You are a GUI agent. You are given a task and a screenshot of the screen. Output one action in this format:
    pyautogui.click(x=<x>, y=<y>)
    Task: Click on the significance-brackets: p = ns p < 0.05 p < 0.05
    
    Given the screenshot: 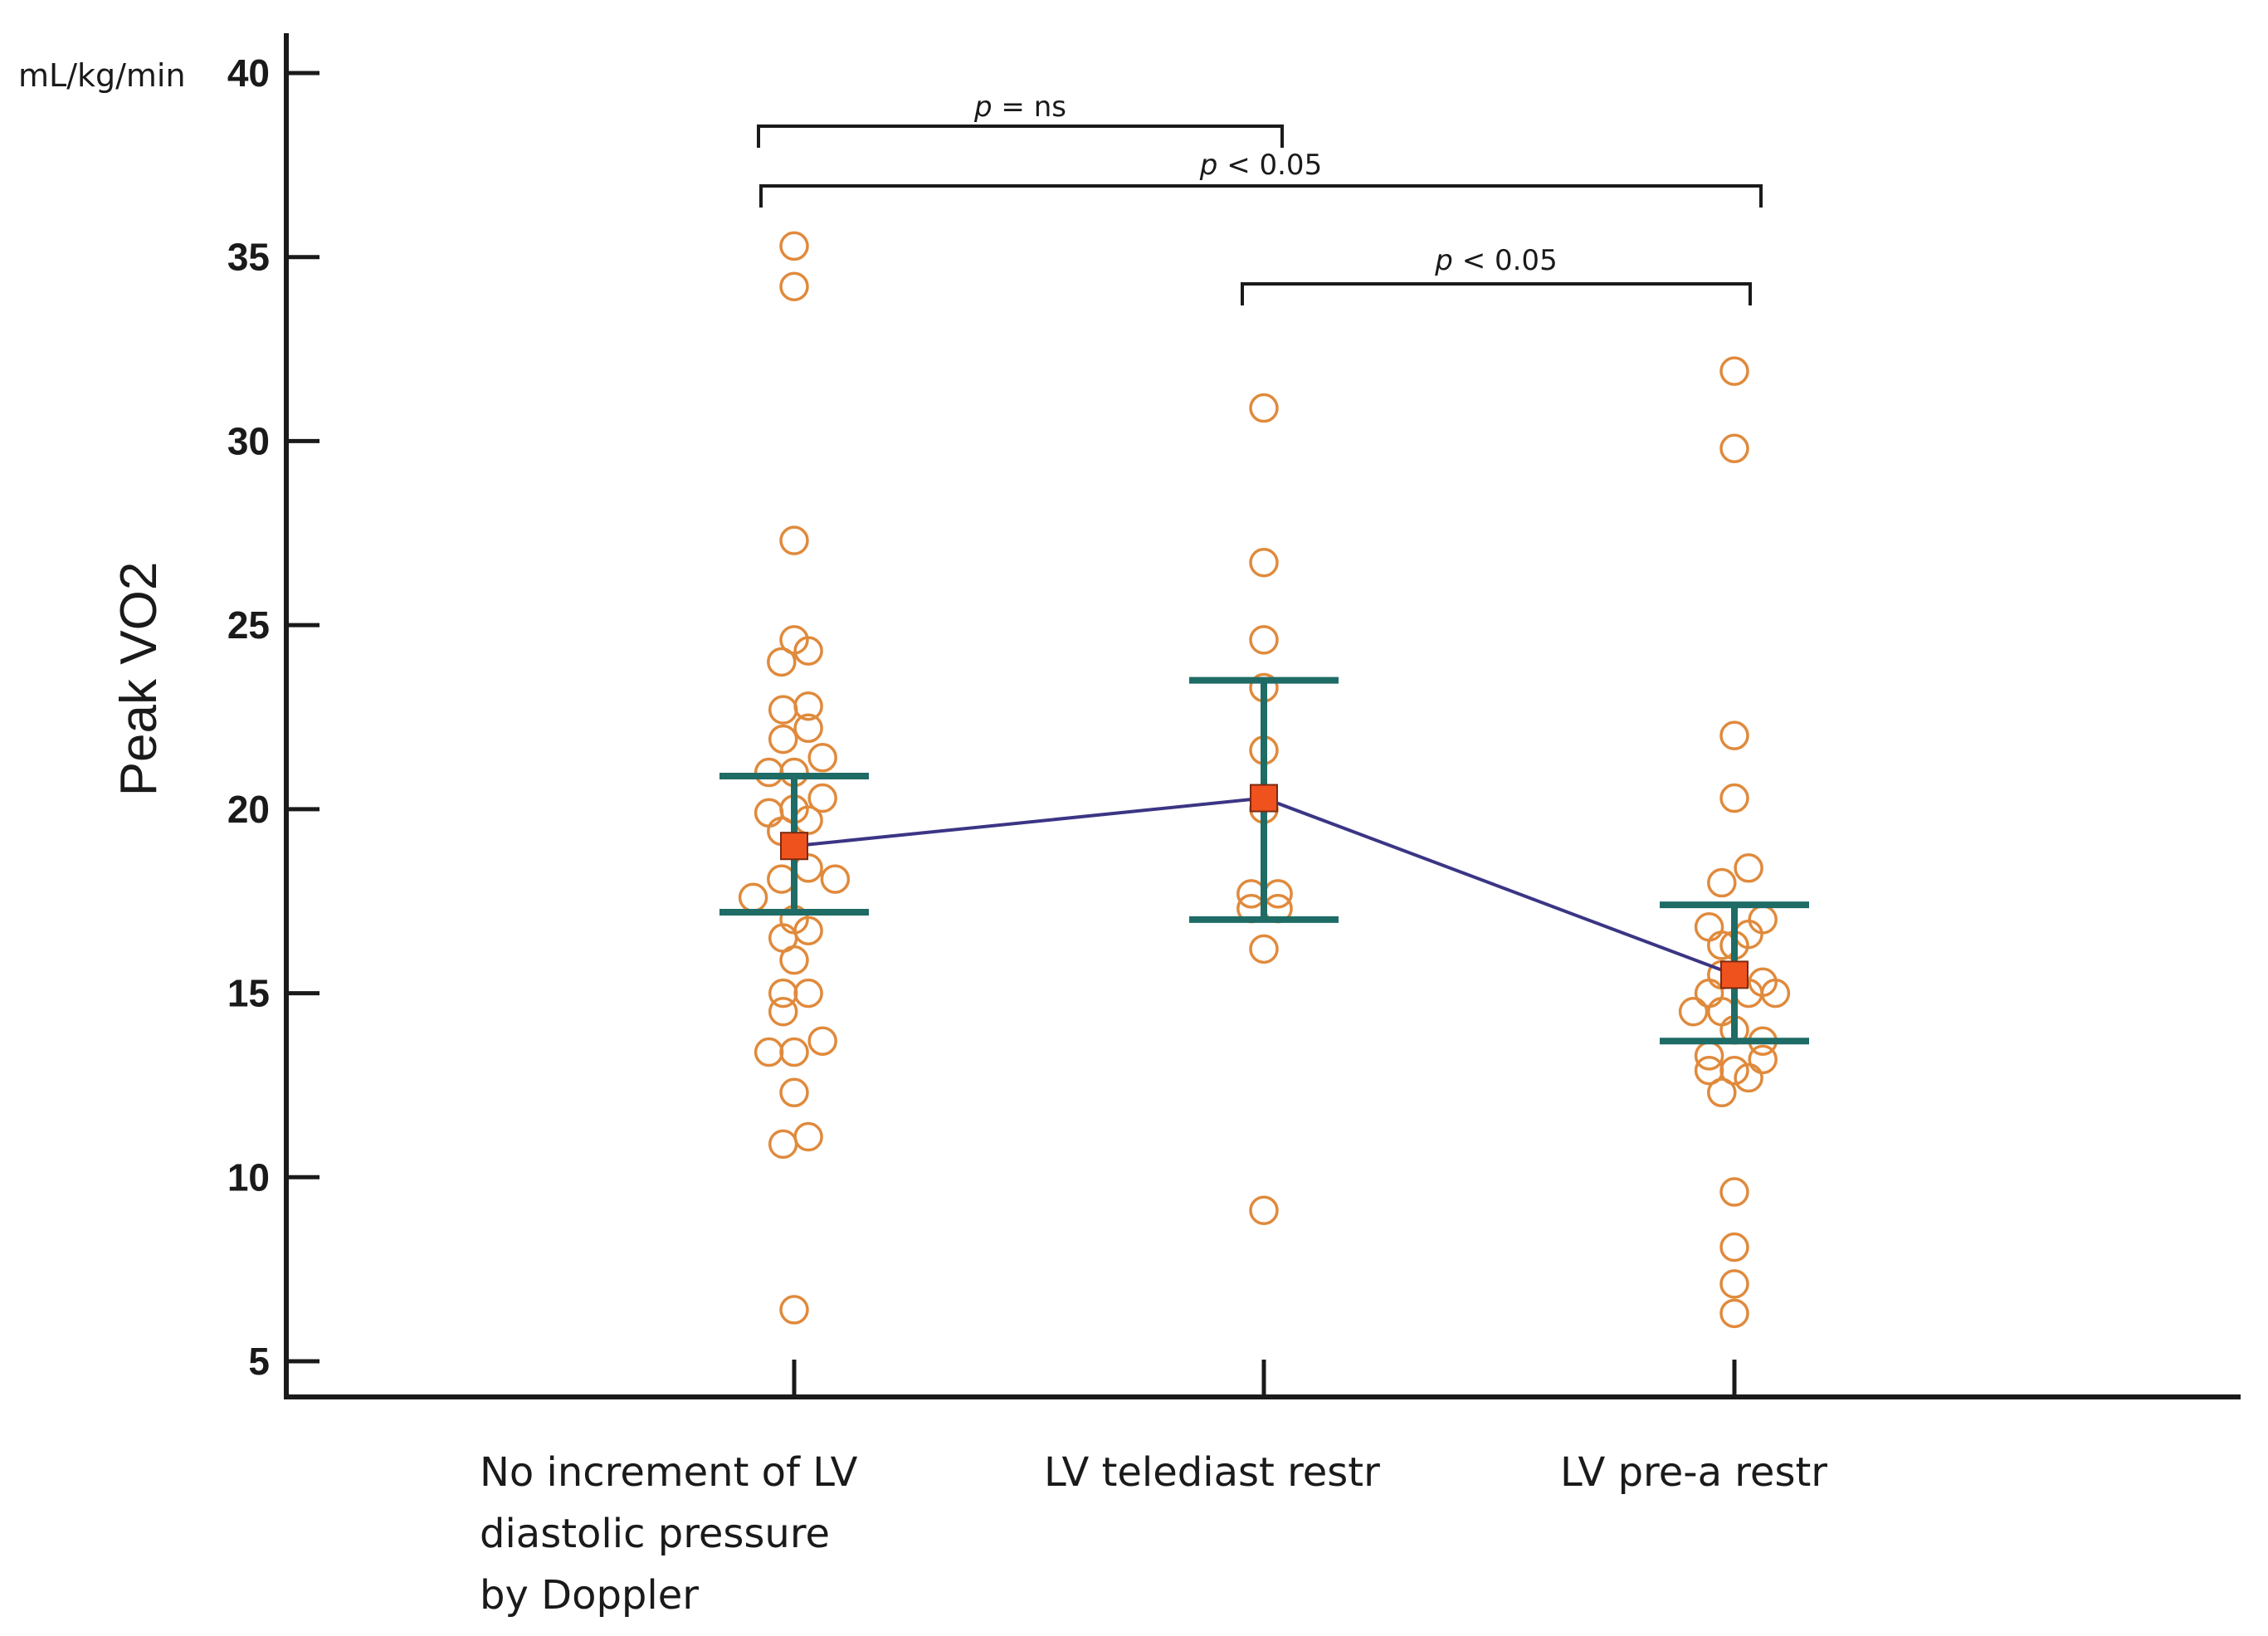 What is the action you would take?
    pyautogui.click(x=1260, y=197)
    